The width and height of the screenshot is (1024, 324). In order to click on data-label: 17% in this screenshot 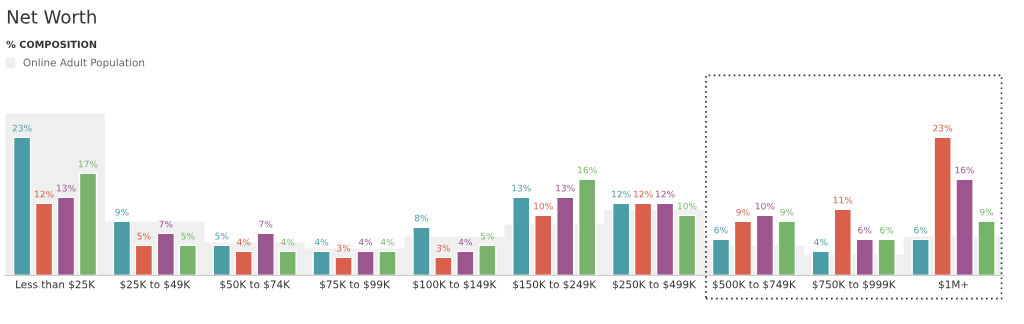, I will do `click(88, 164)`.